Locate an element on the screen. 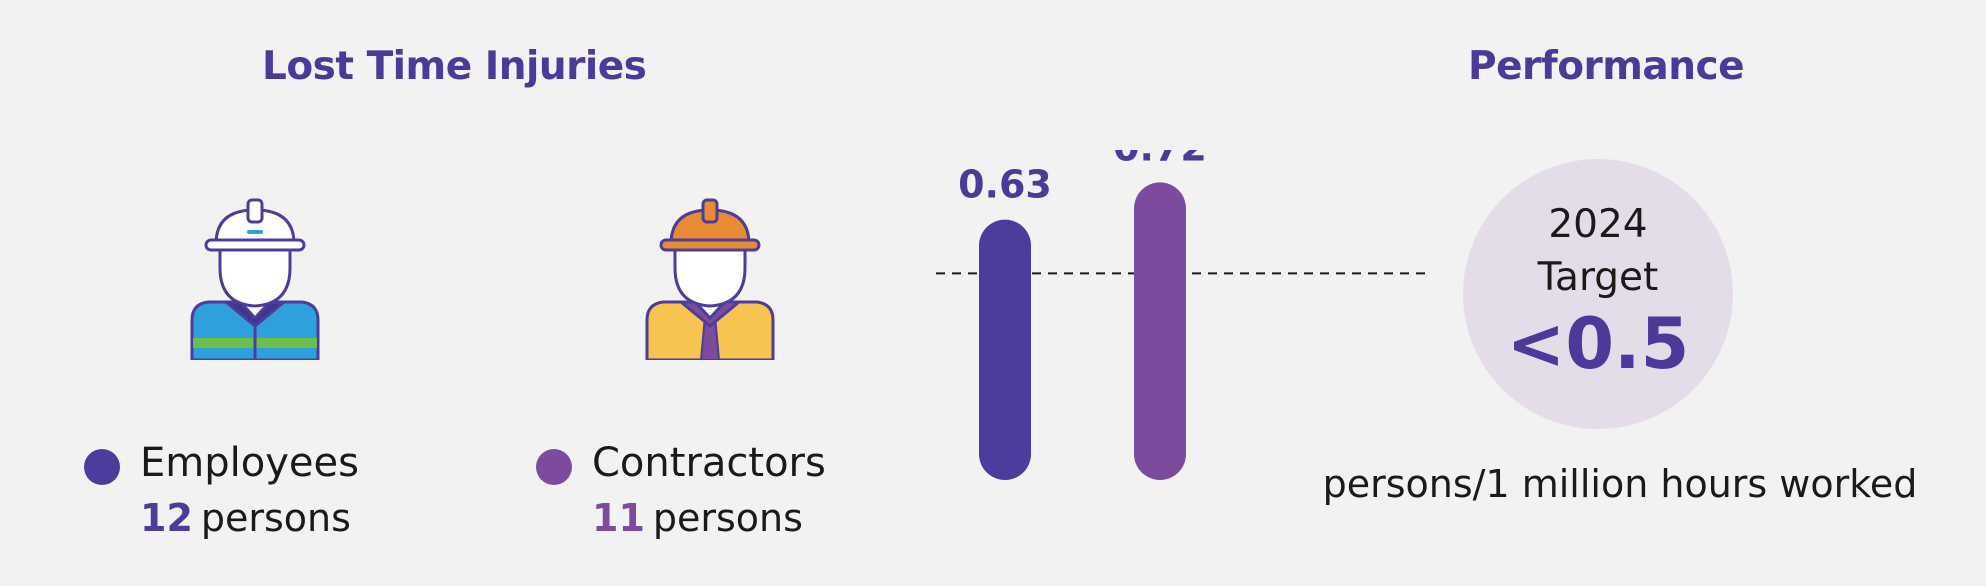 The image size is (1986, 586). employees-count: 12 is located at coordinates (166, 518).